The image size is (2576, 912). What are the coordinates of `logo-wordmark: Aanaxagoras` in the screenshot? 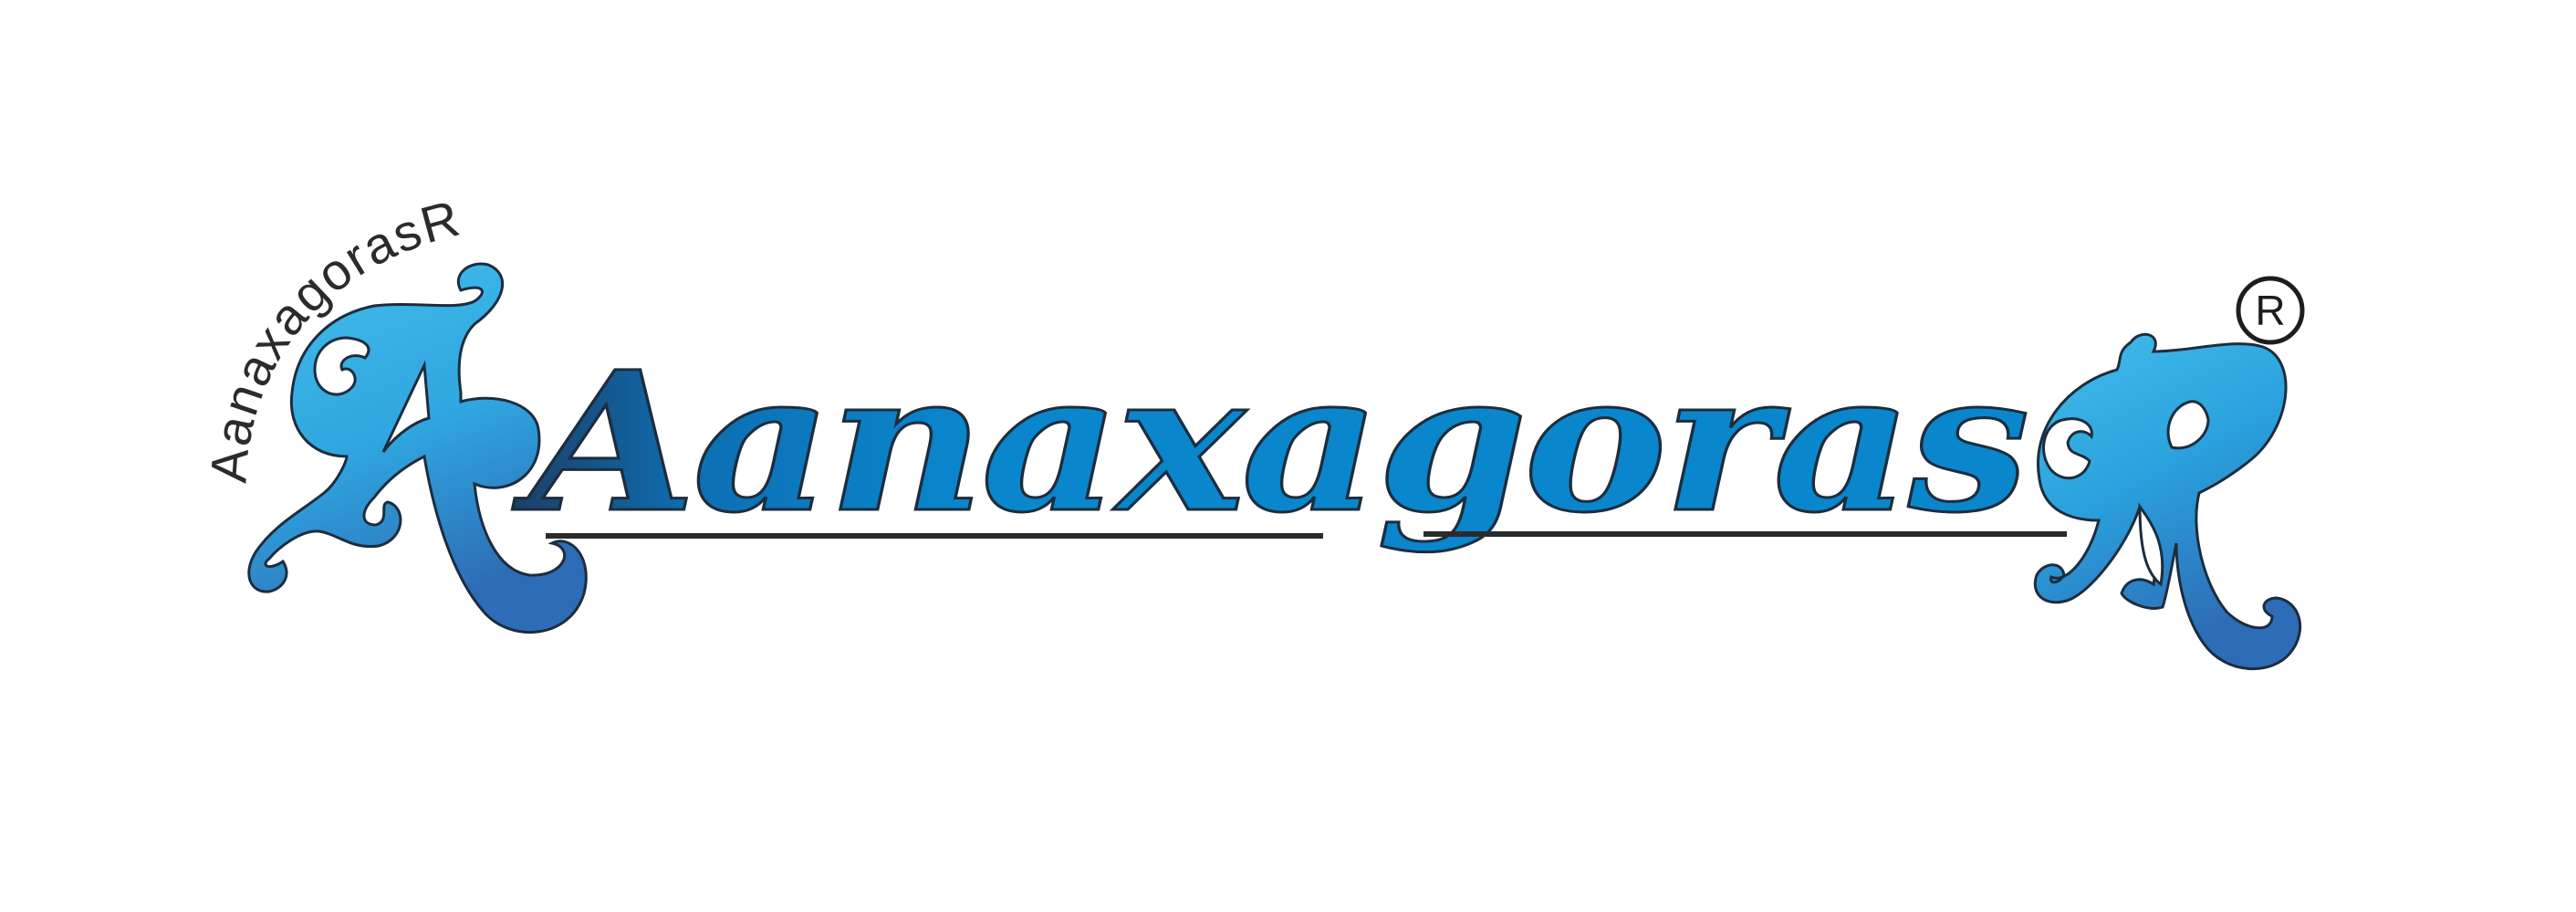 It's located at (1269, 442).